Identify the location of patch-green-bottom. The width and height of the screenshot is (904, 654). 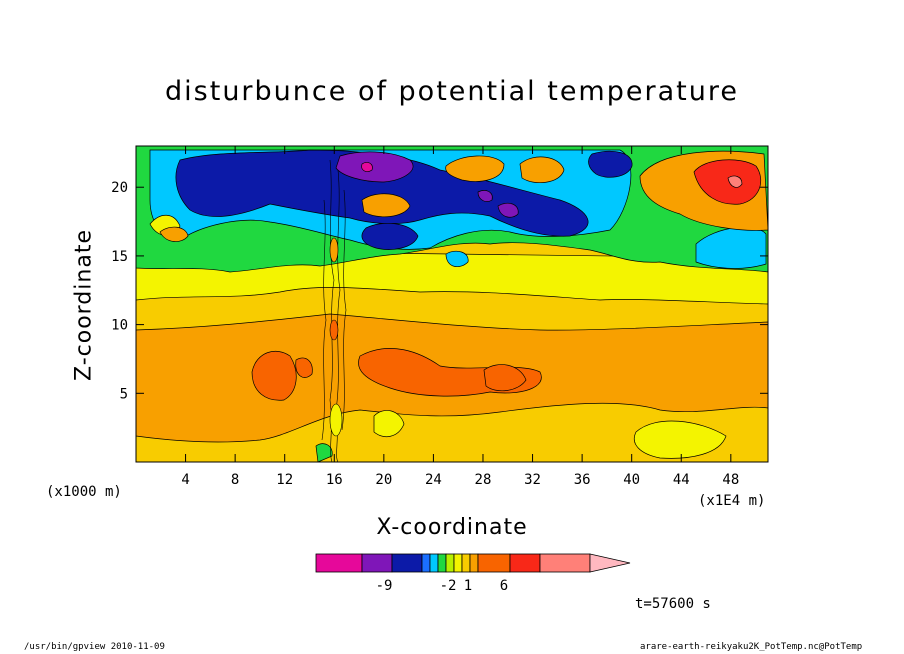
(324, 452).